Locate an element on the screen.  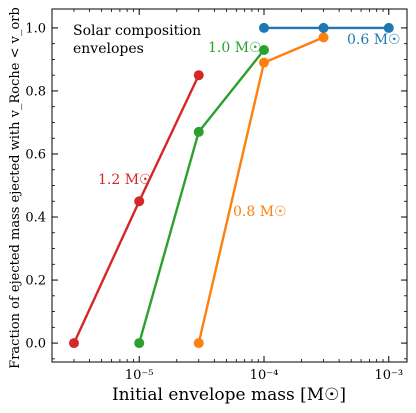
series-label: 1.2 M☉ is located at coordinates (125, 180).